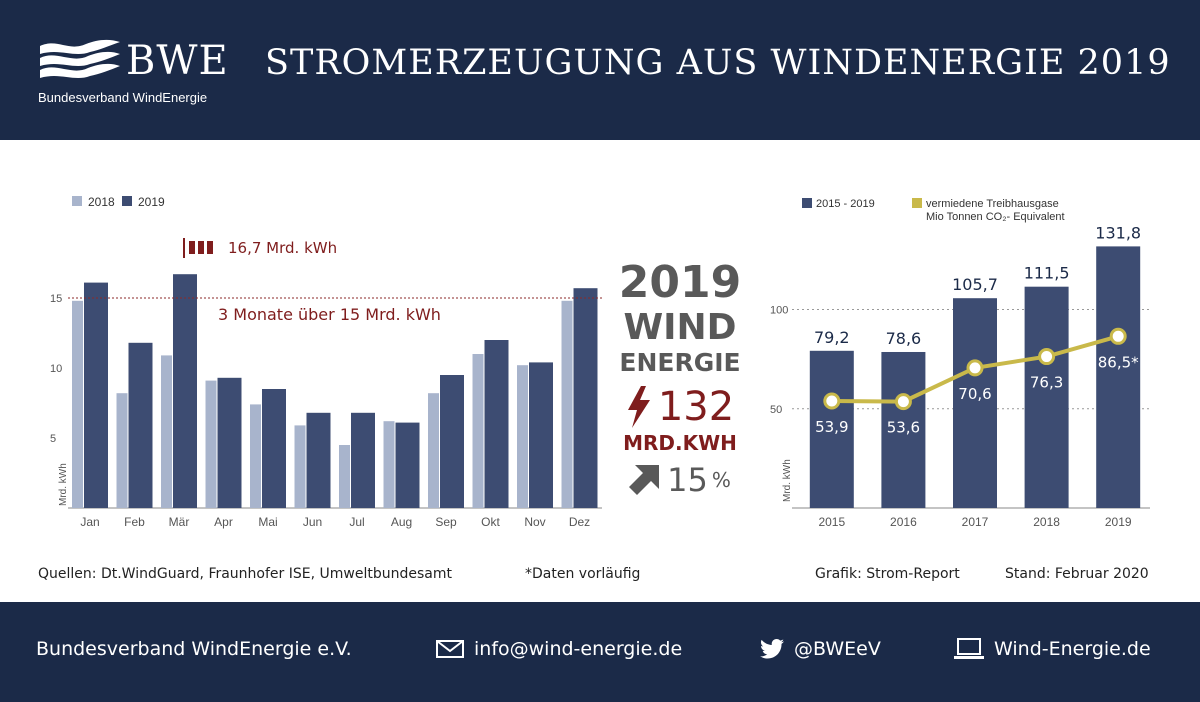  What do you see at coordinates (680, 378) in the screenshot?
I see `big-stat-panel: 2019 WIND ENERGIE 132 MRD.KWH 15 %` at bounding box center [680, 378].